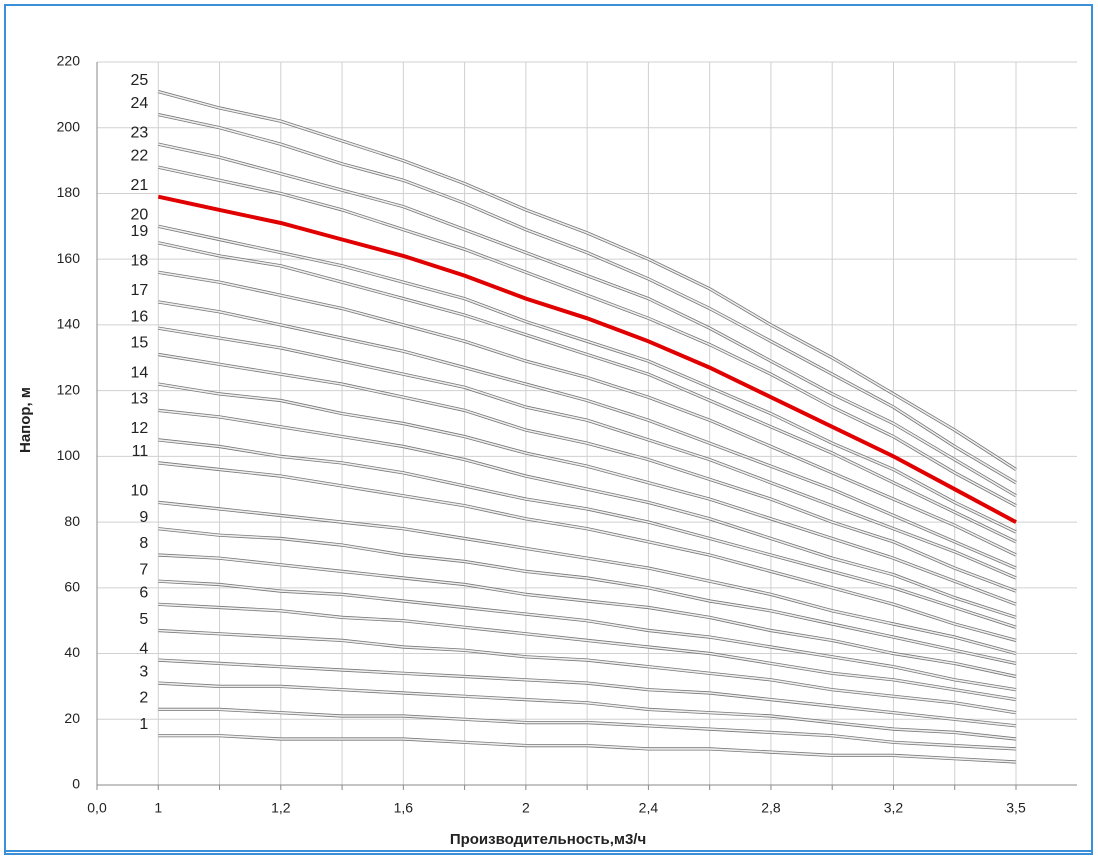 The image size is (1098, 861). What do you see at coordinates (69, 324) in the screenshot?
I see `y-tick-label: 140` at bounding box center [69, 324].